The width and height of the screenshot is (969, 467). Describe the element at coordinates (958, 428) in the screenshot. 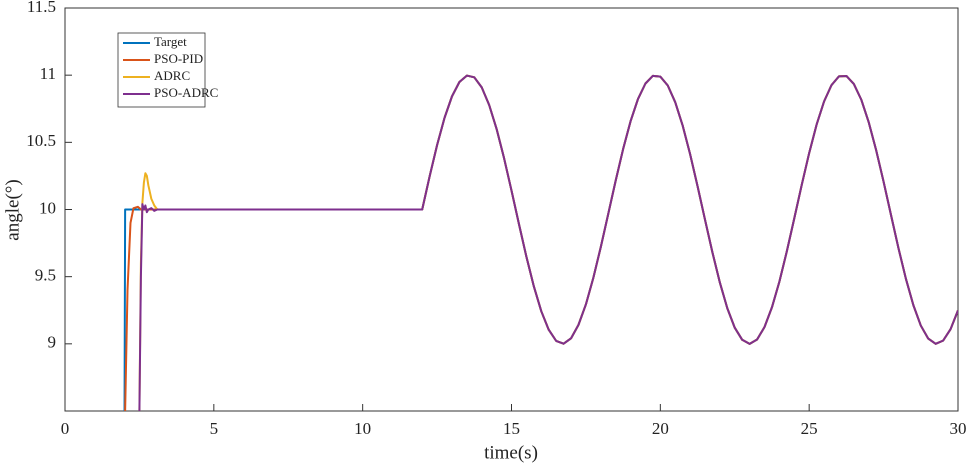

I see `x-tick-label: 30` at that location.